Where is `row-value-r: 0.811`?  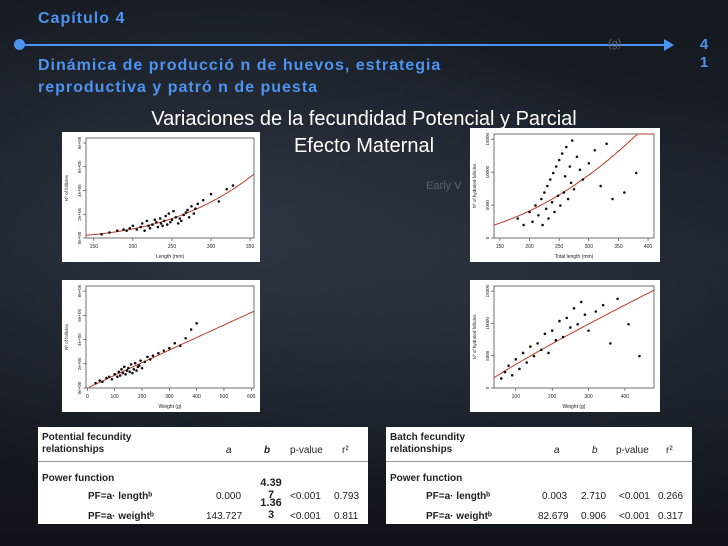
row-value-r: 0.811 is located at coordinates (346, 516).